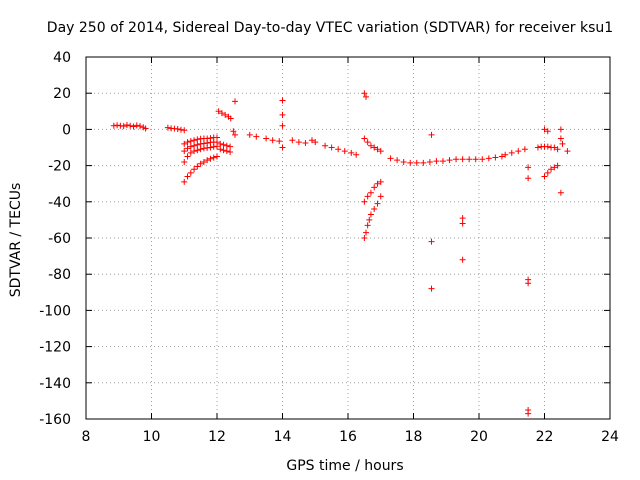  What do you see at coordinates (55, 311) in the screenshot?
I see `y-tick-label: -100` at bounding box center [55, 311].